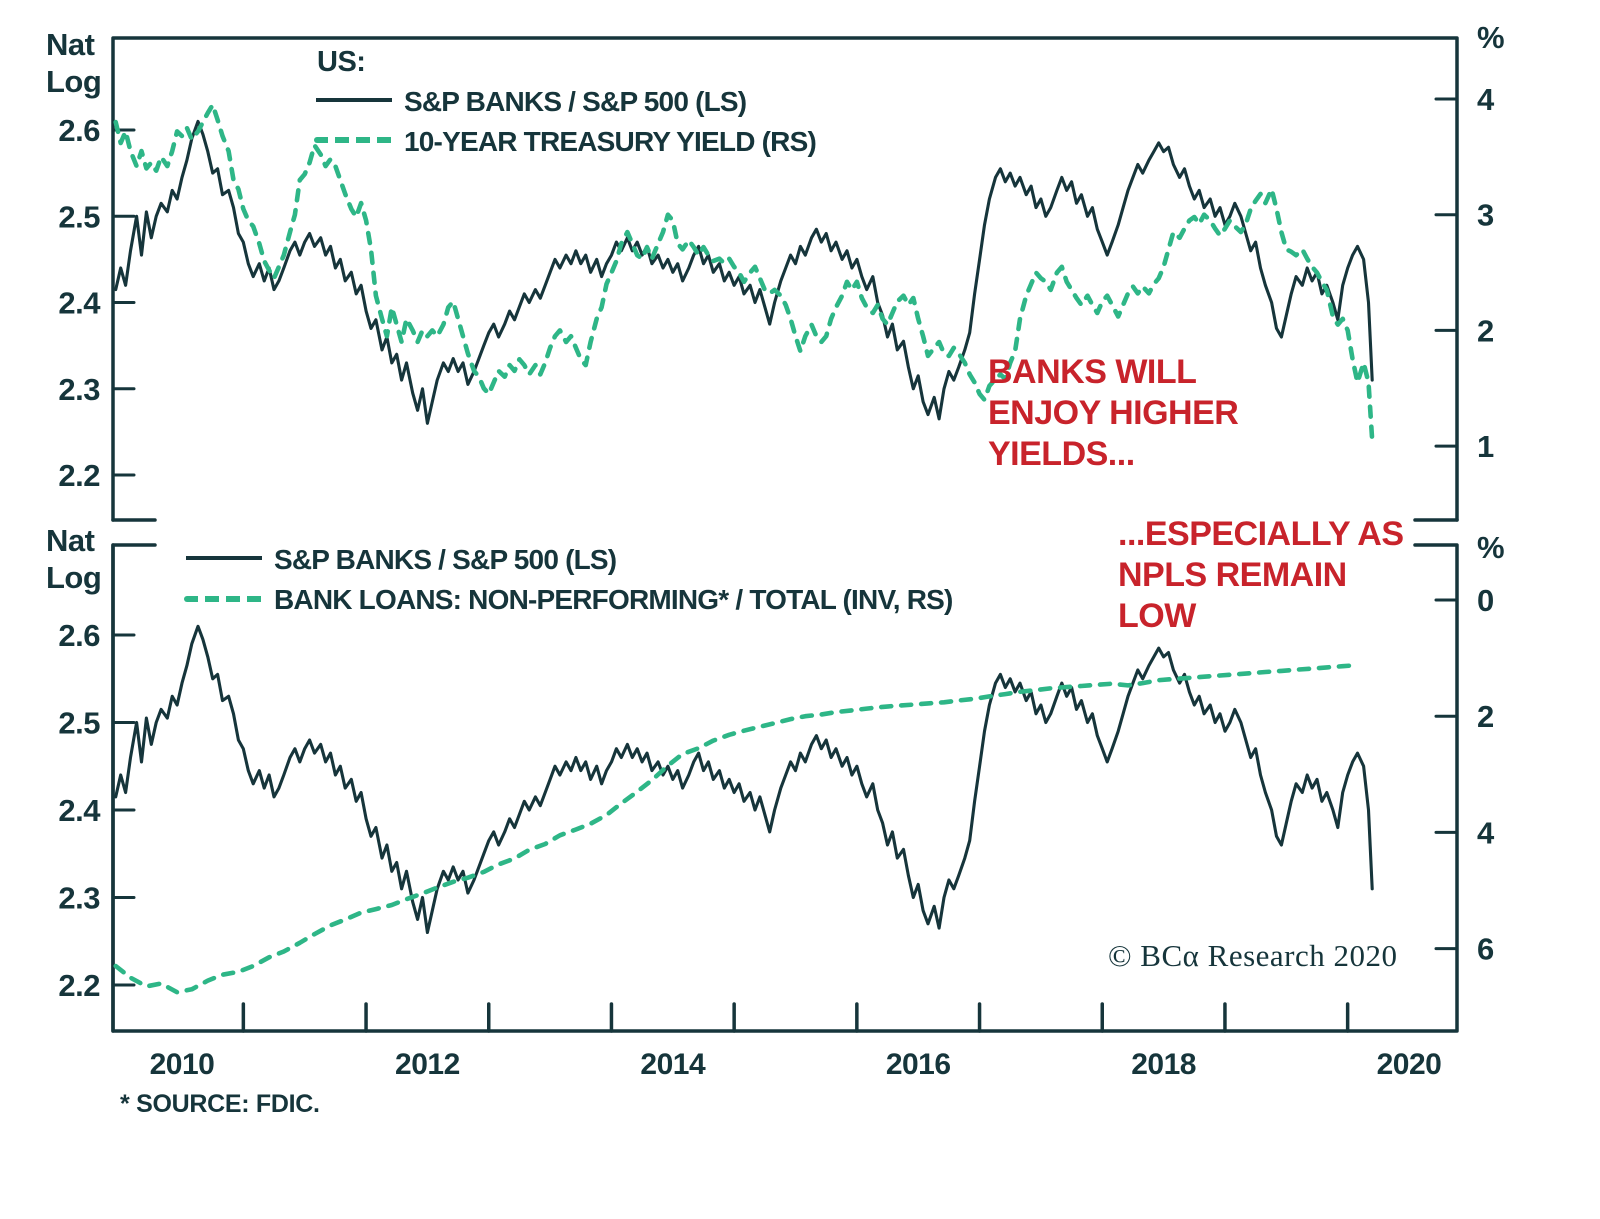 Image resolution: width=1600 pixels, height=1219 pixels. Describe the element at coordinates (1485, 600) in the screenshot. I see `y-axis-right-tick-label: 0` at that location.